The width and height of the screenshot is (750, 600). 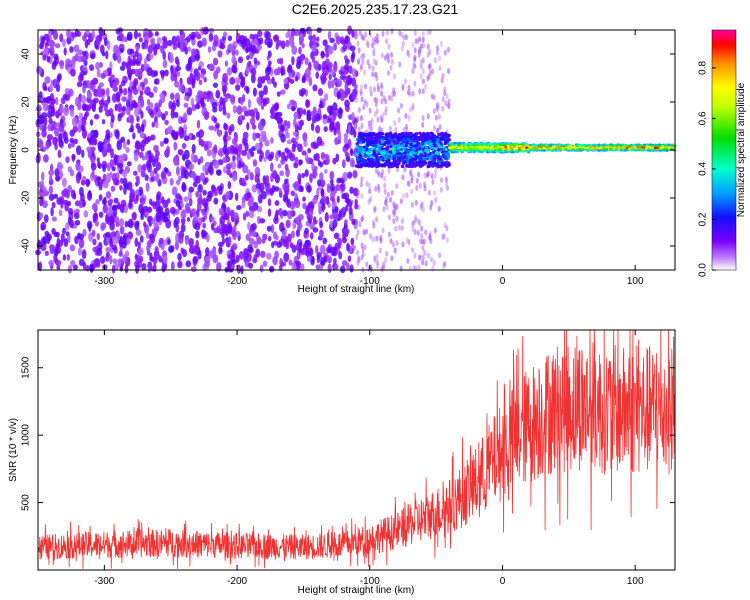 What do you see at coordinates (703, 219) in the screenshot?
I see `colorbar-tick-label: 0.2` at bounding box center [703, 219].